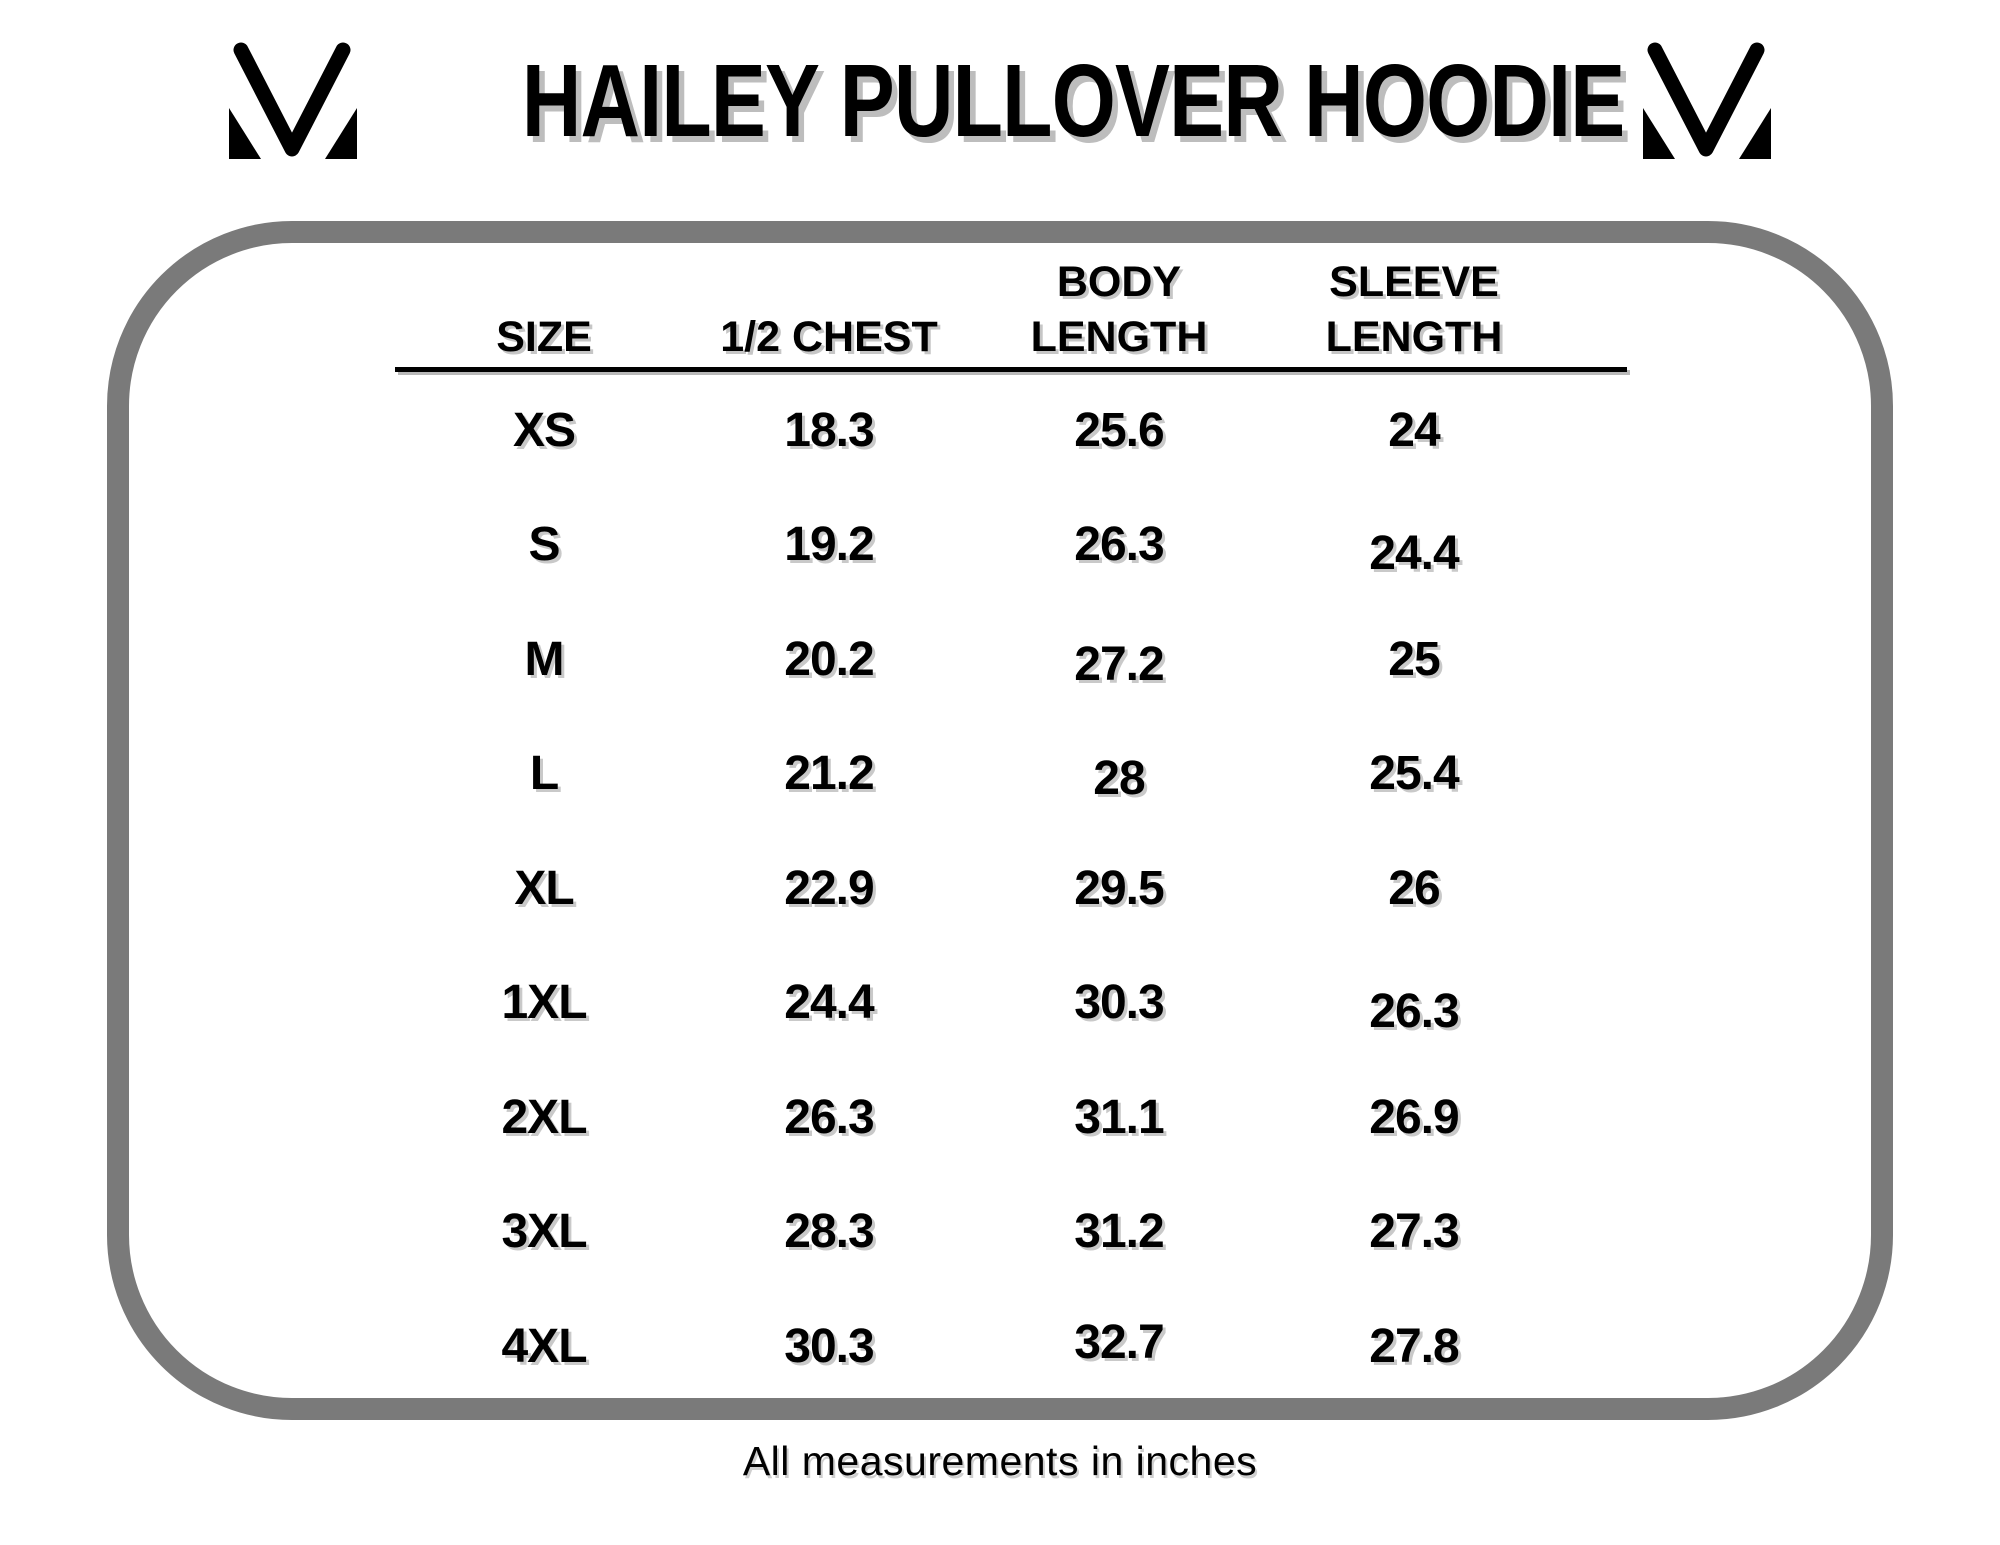  Describe the element at coordinates (1000, 659) in the screenshot. I see `table-row: M 20.2 27.2 25` at that location.